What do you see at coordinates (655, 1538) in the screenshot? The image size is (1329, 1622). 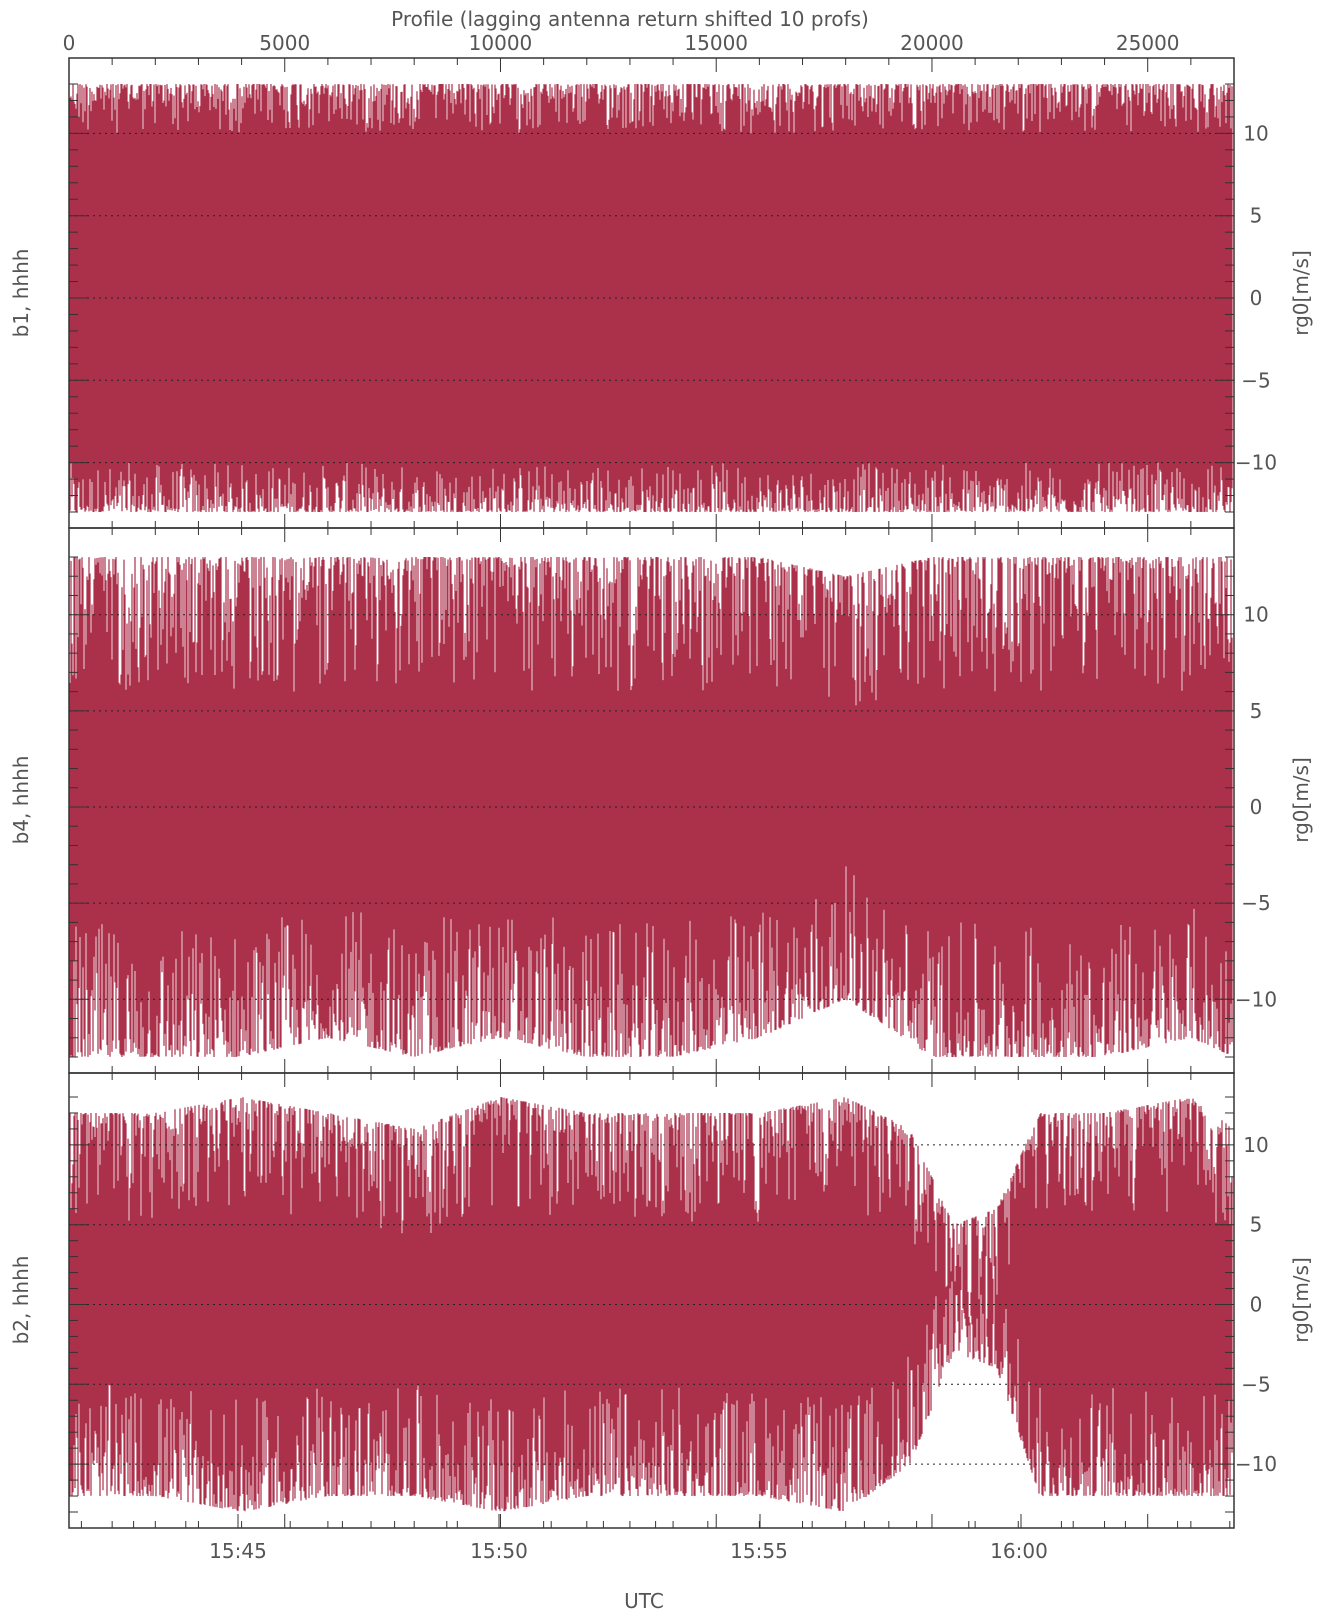 I see `bottom-axis-ticks: 15:45 15:50 15:55 16:00` at bounding box center [655, 1538].